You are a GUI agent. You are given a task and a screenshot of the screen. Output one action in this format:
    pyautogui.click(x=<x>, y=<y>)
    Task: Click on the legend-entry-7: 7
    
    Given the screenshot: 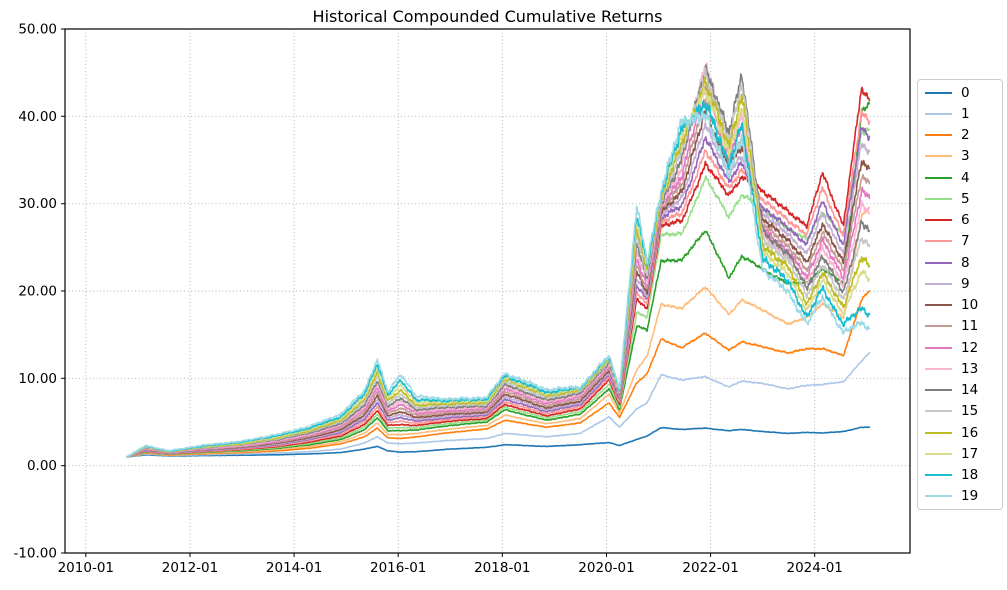 What is the action you would take?
    pyautogui.click(x=960, y=241)
    